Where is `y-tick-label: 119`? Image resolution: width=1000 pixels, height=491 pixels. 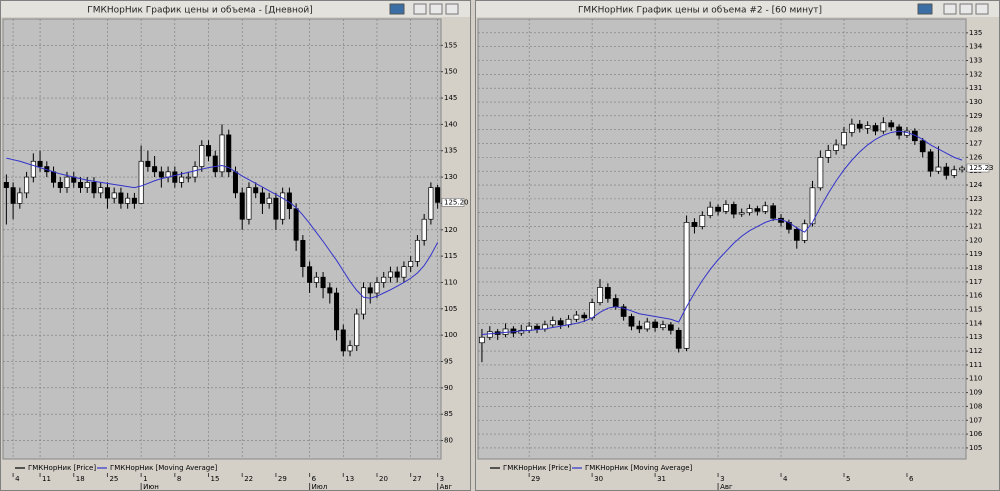 y-tick-label: 119 is located at coordinates (975, 254).